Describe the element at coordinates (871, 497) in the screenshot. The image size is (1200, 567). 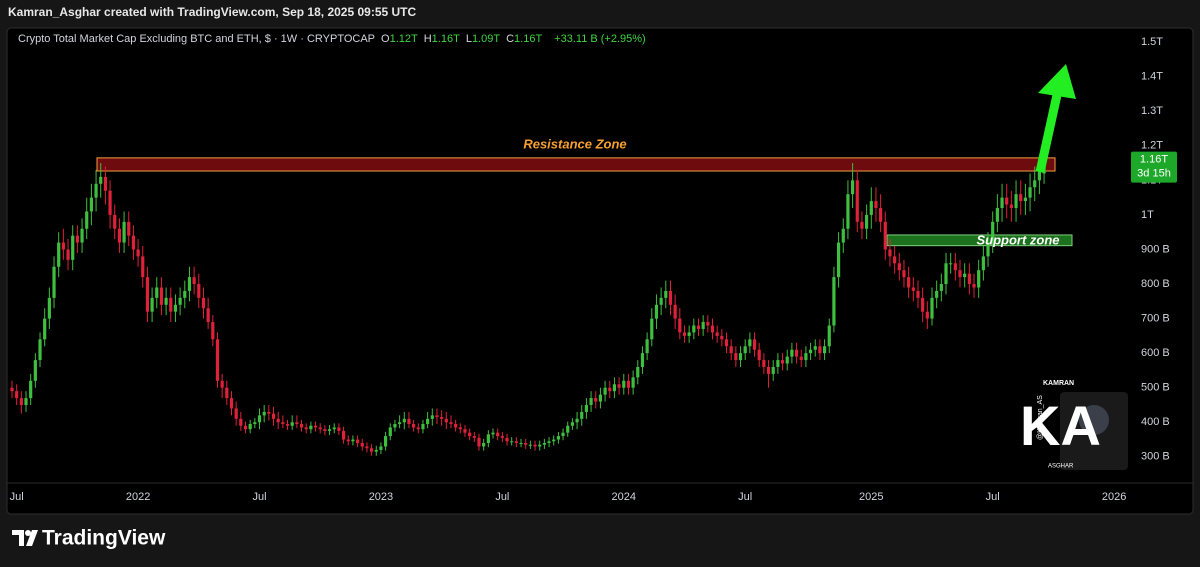
I see `x-tick-label: 2025` at that location.